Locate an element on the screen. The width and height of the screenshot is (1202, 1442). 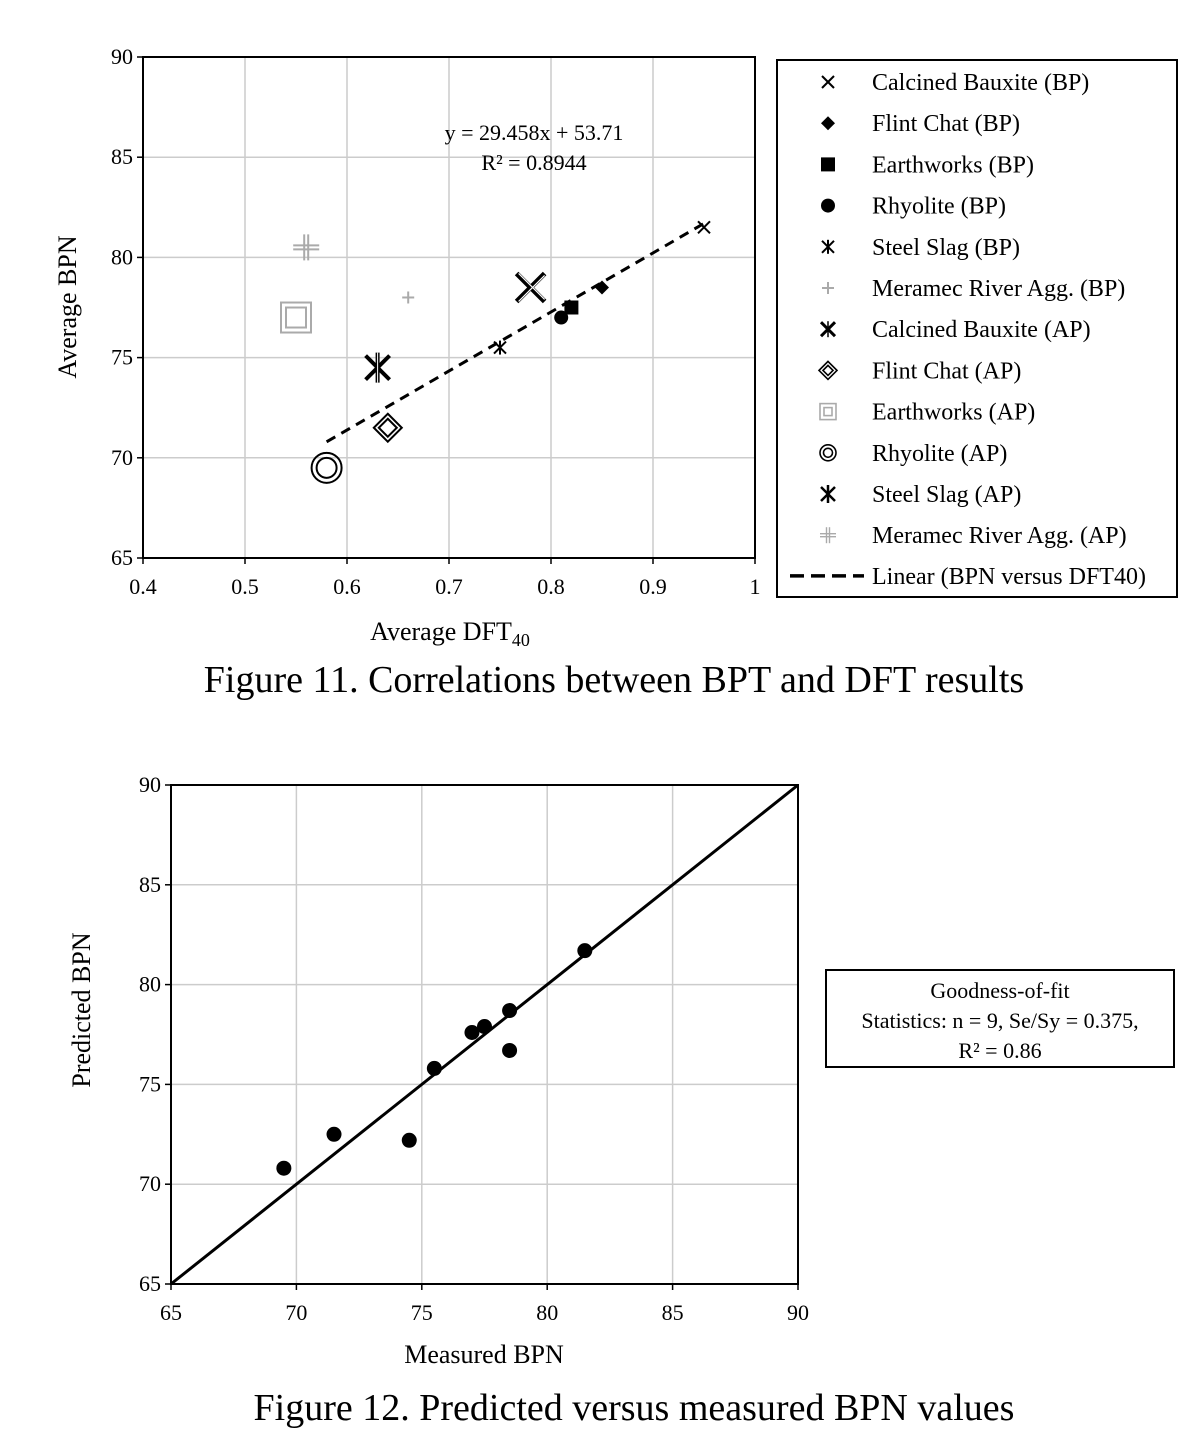
chart1-legend-label: Steel Slag (AP) is located at coordinates (946, 495).